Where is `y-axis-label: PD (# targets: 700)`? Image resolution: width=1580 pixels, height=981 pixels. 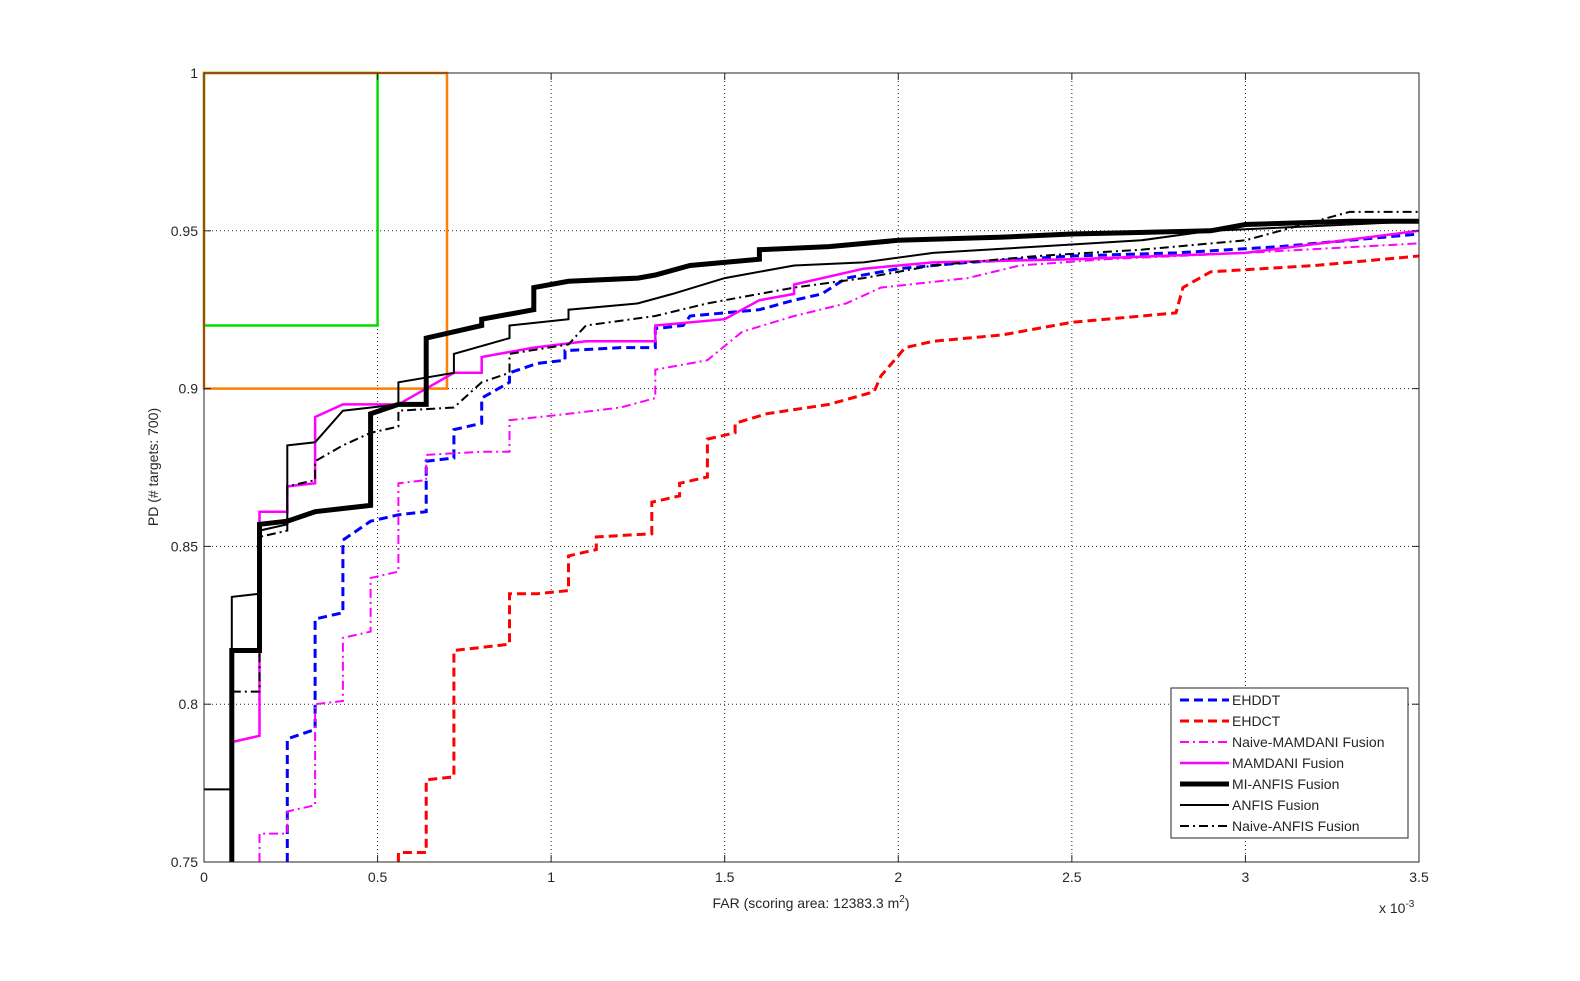
y-axis-label: PD (# targets: 700) is located at coordinates (153, 467).